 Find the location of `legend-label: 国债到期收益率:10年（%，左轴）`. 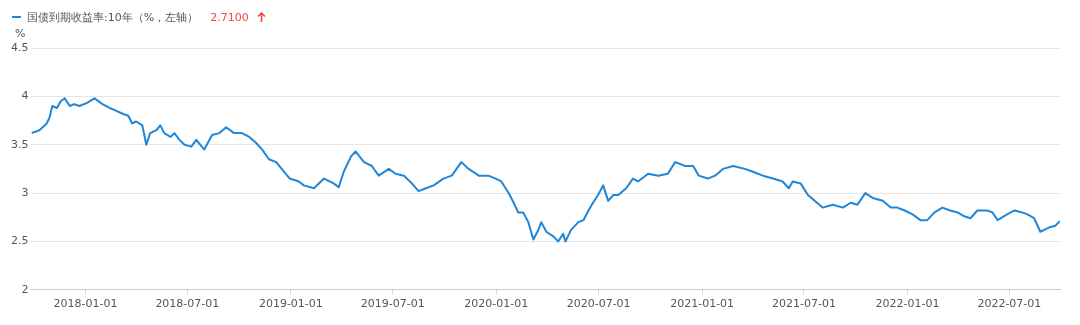

legend-label: 国债到期收益率:10年（%，左轴） is located at coordinates (113, 17).